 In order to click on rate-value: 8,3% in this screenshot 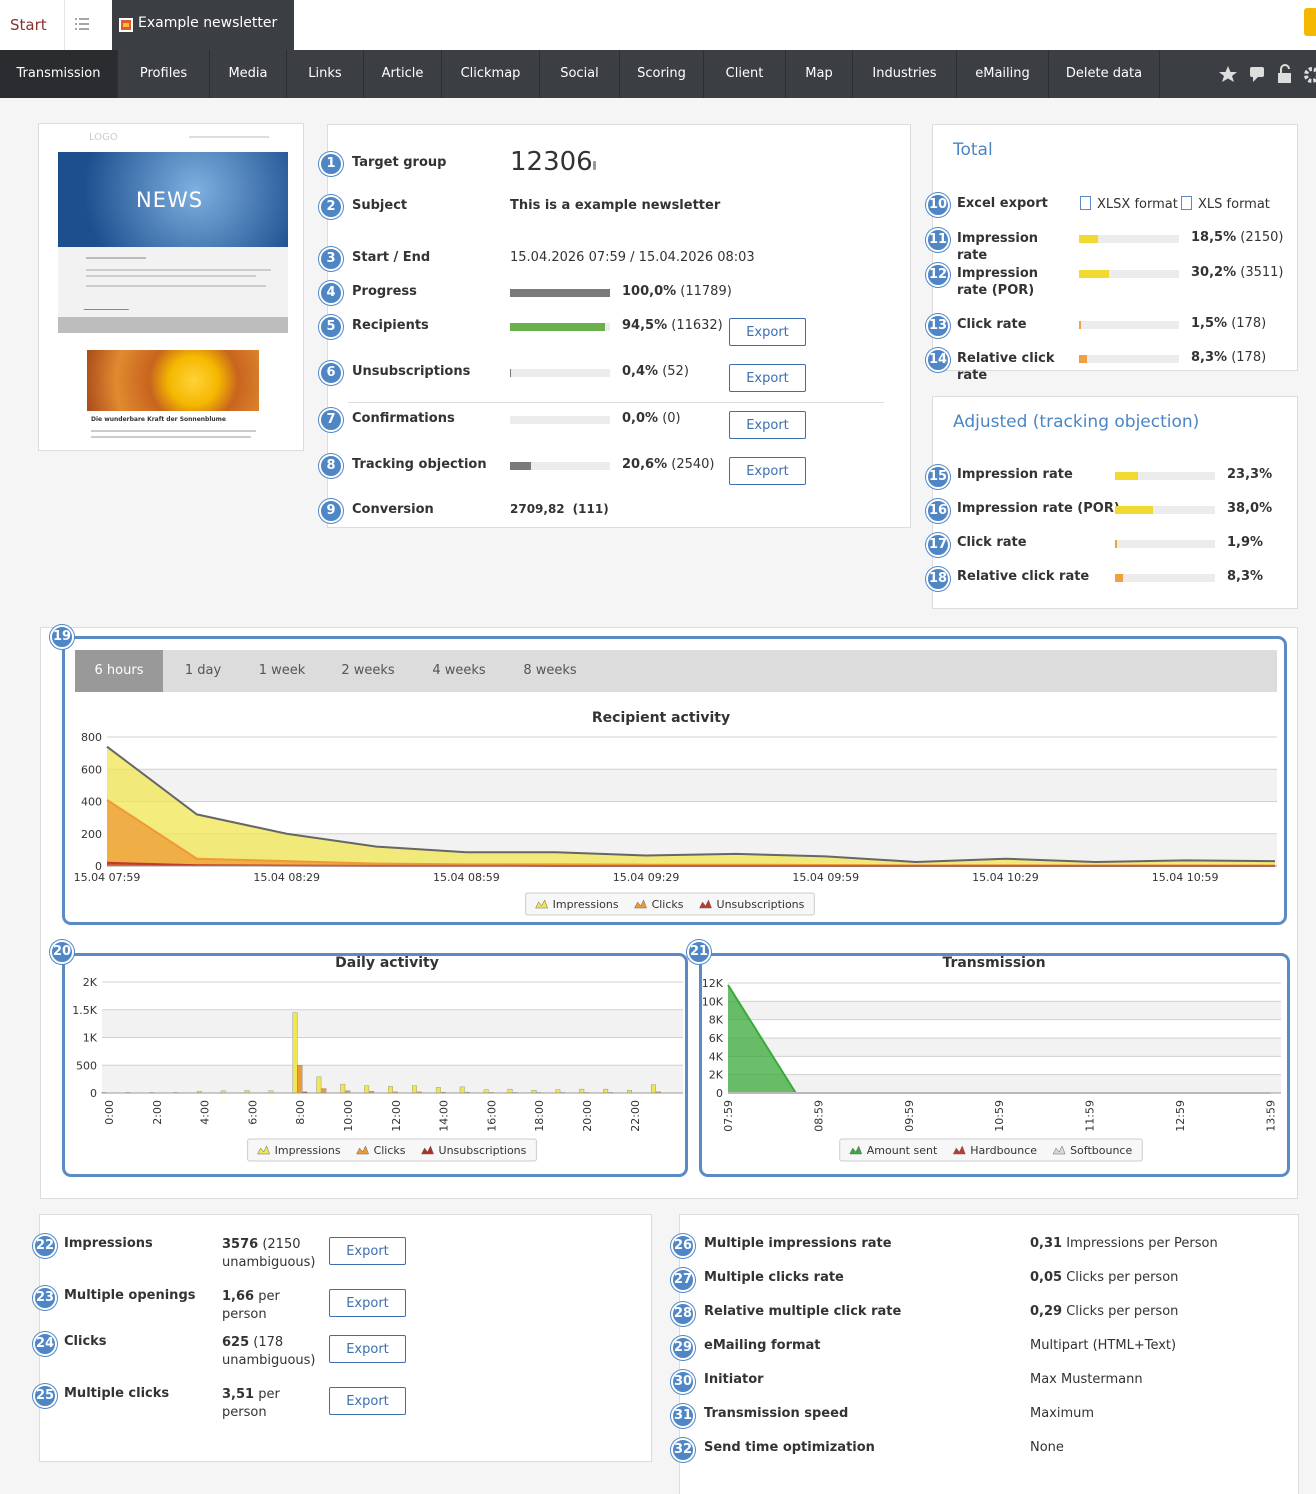, I will do `click(1245, 576)`.